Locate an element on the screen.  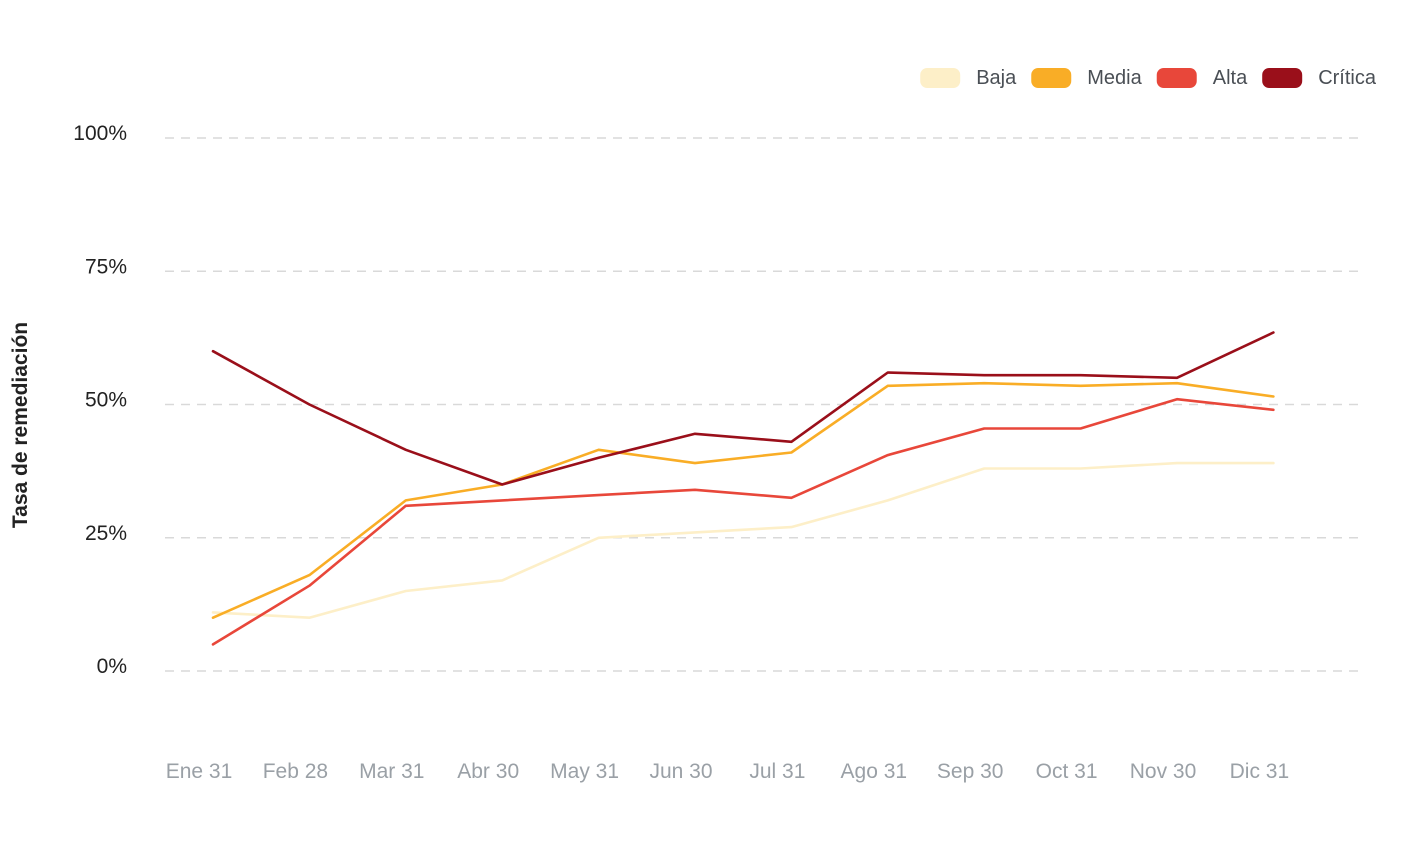
y-tick-label: 50% is located at coordinates (106, 400).